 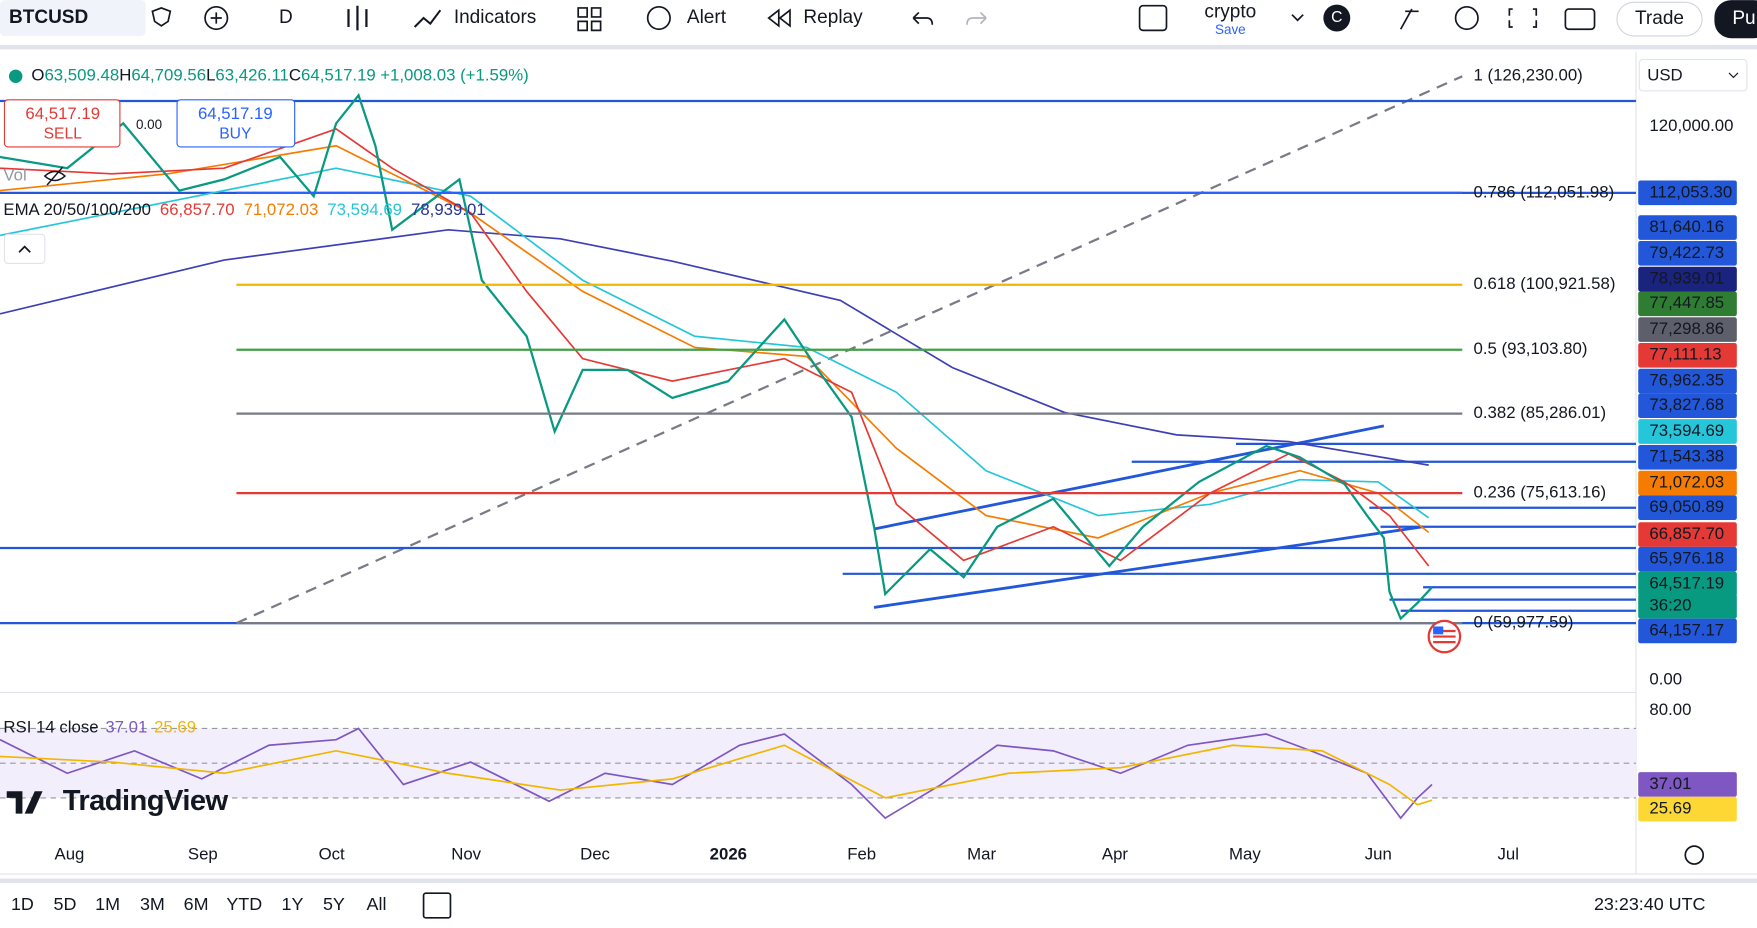 I want to click on currency-arrow, so click(x=1733, y=75).